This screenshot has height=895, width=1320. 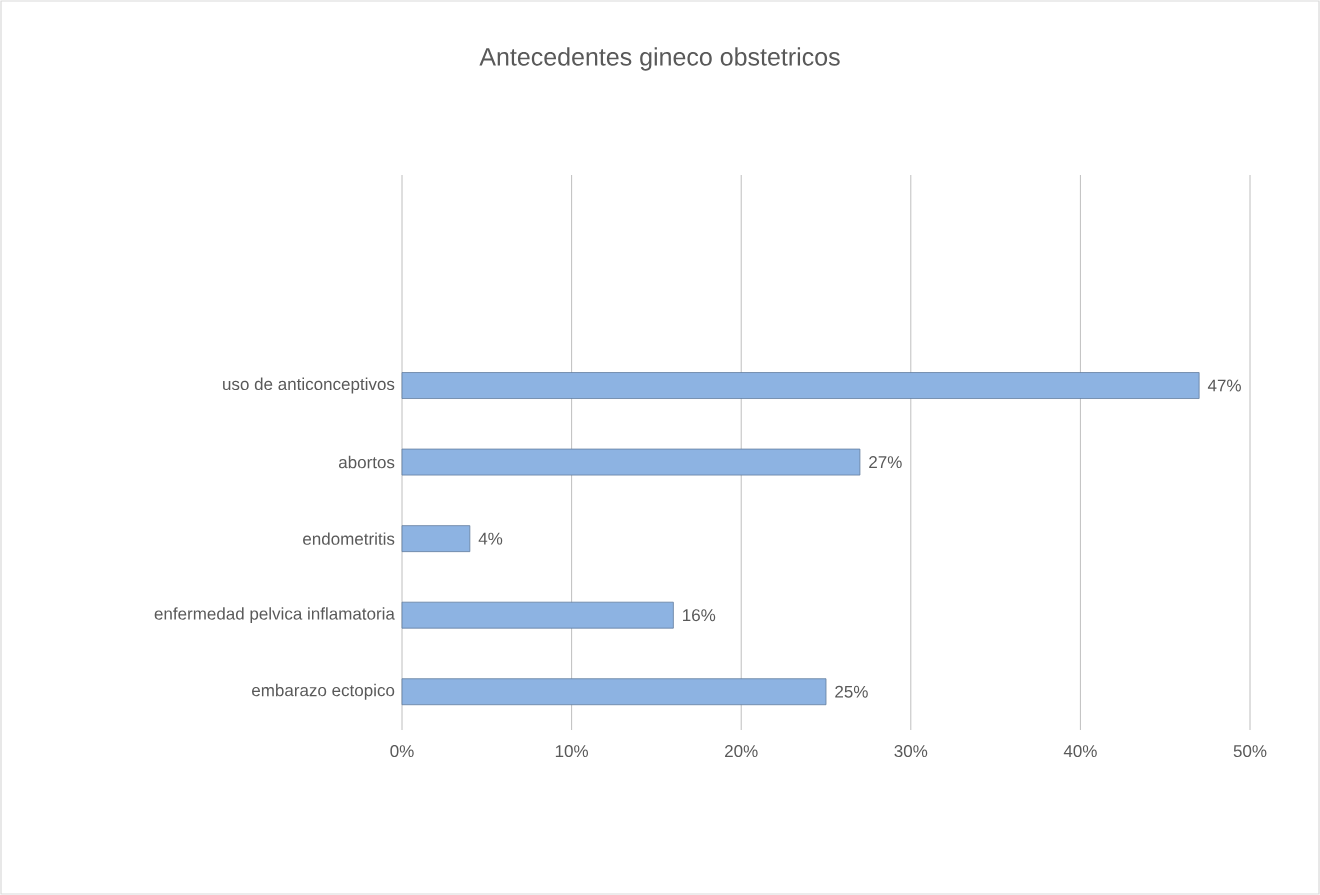 I want to click on y-tick-label: endometritis, so click(x=349, y=538).